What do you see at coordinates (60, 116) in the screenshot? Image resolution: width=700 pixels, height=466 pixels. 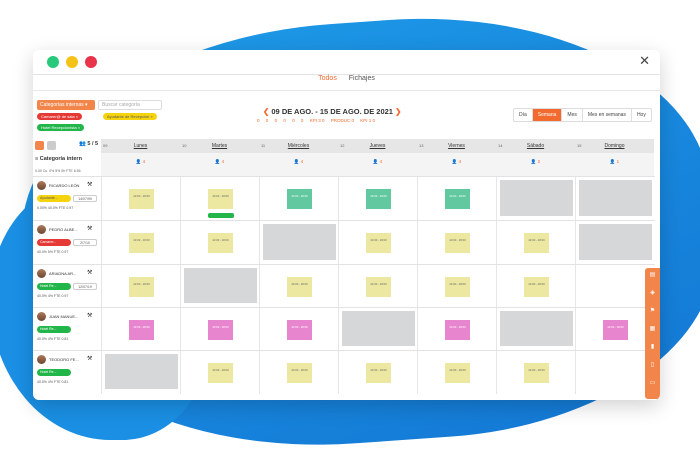 I see `chip-camarero: Camarer@ de sala ×` at bounding box center [60, 116].